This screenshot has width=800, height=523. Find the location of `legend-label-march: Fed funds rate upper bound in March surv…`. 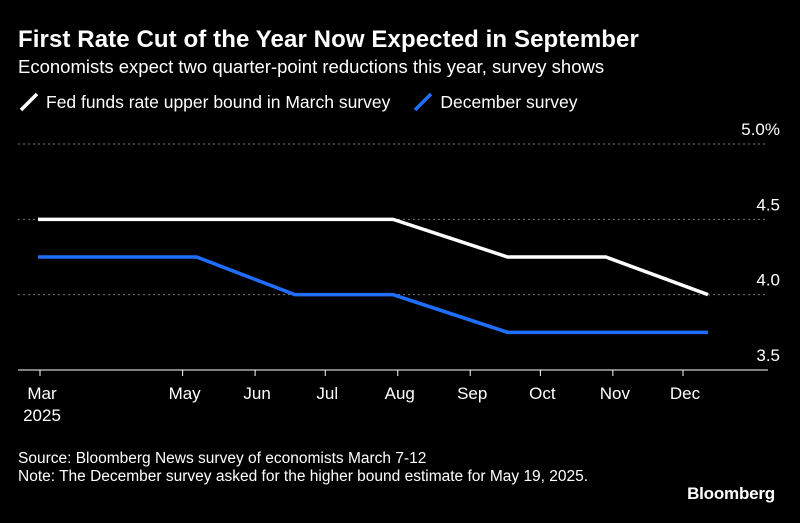

legend-label-march: Fed funds rate upper bound in March surv… is located at coordinates (218, 101).